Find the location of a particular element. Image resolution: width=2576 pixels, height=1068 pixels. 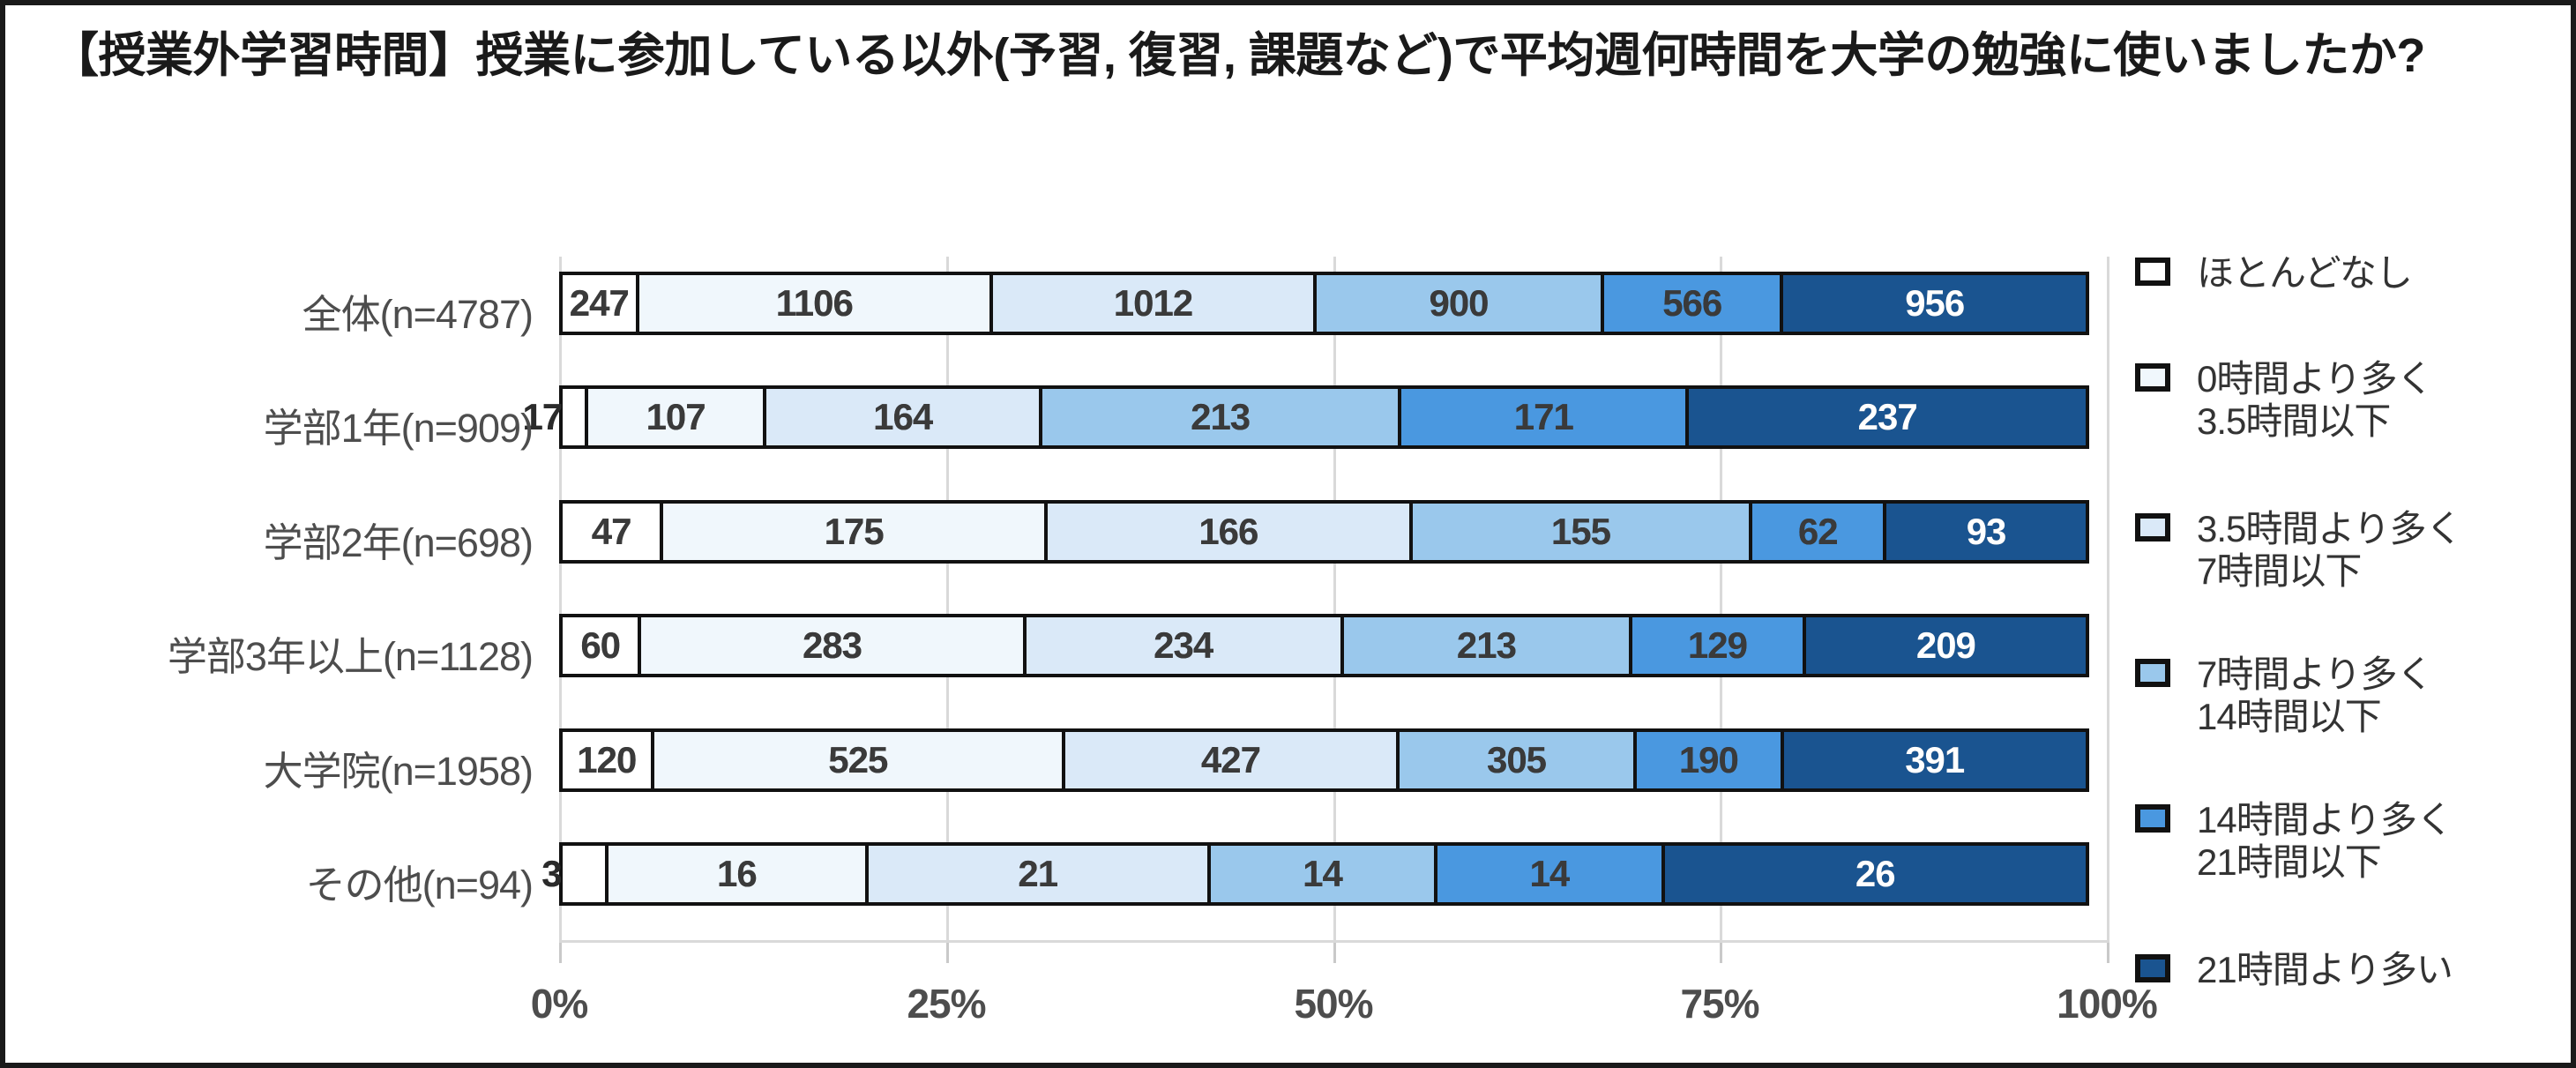

bar-segment: 190 is located at coordinates (1708, 760).